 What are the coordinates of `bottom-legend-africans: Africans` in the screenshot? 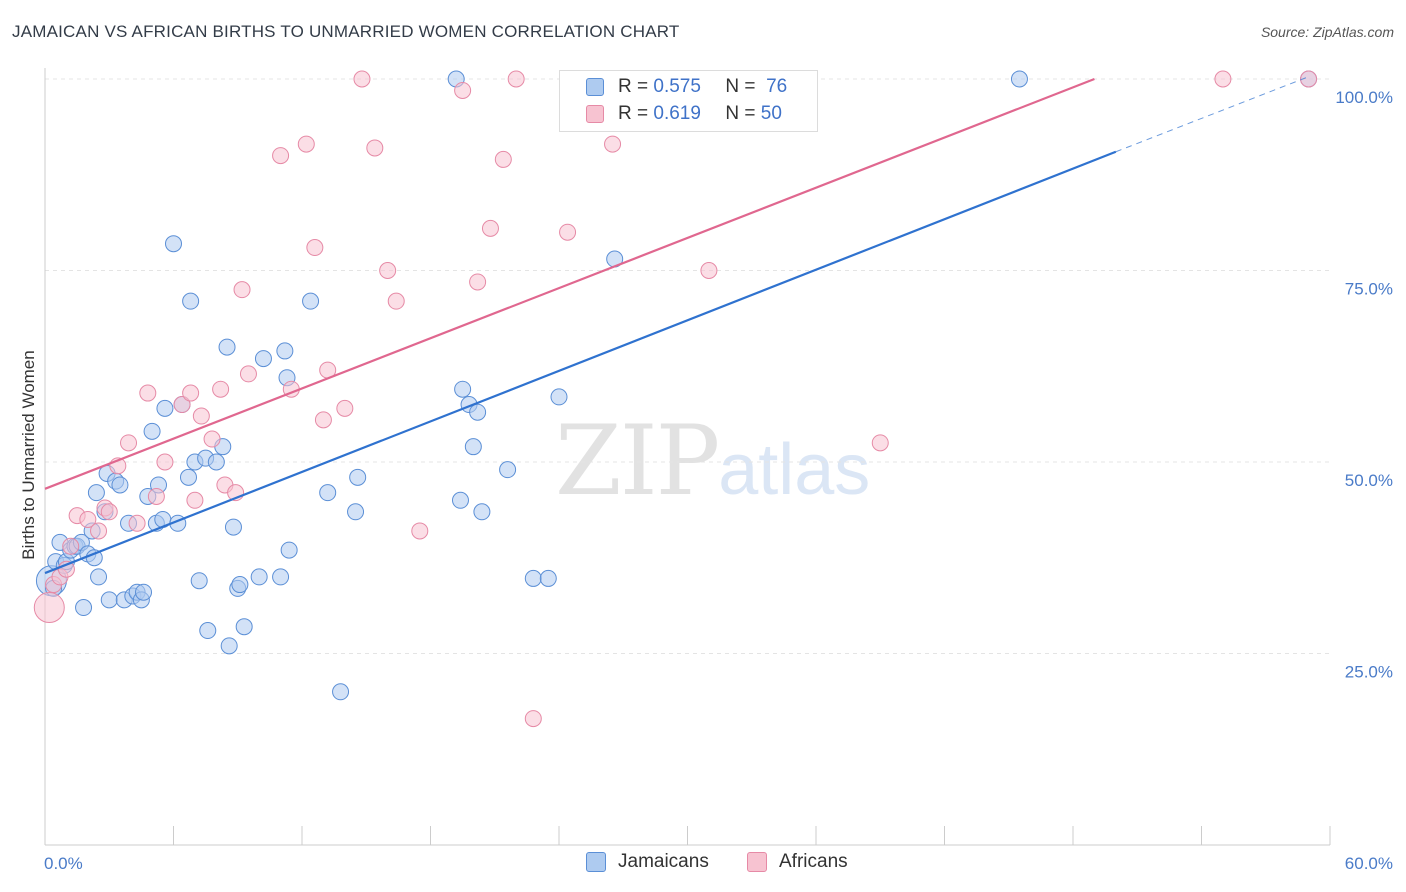 It's located at (797, 862).